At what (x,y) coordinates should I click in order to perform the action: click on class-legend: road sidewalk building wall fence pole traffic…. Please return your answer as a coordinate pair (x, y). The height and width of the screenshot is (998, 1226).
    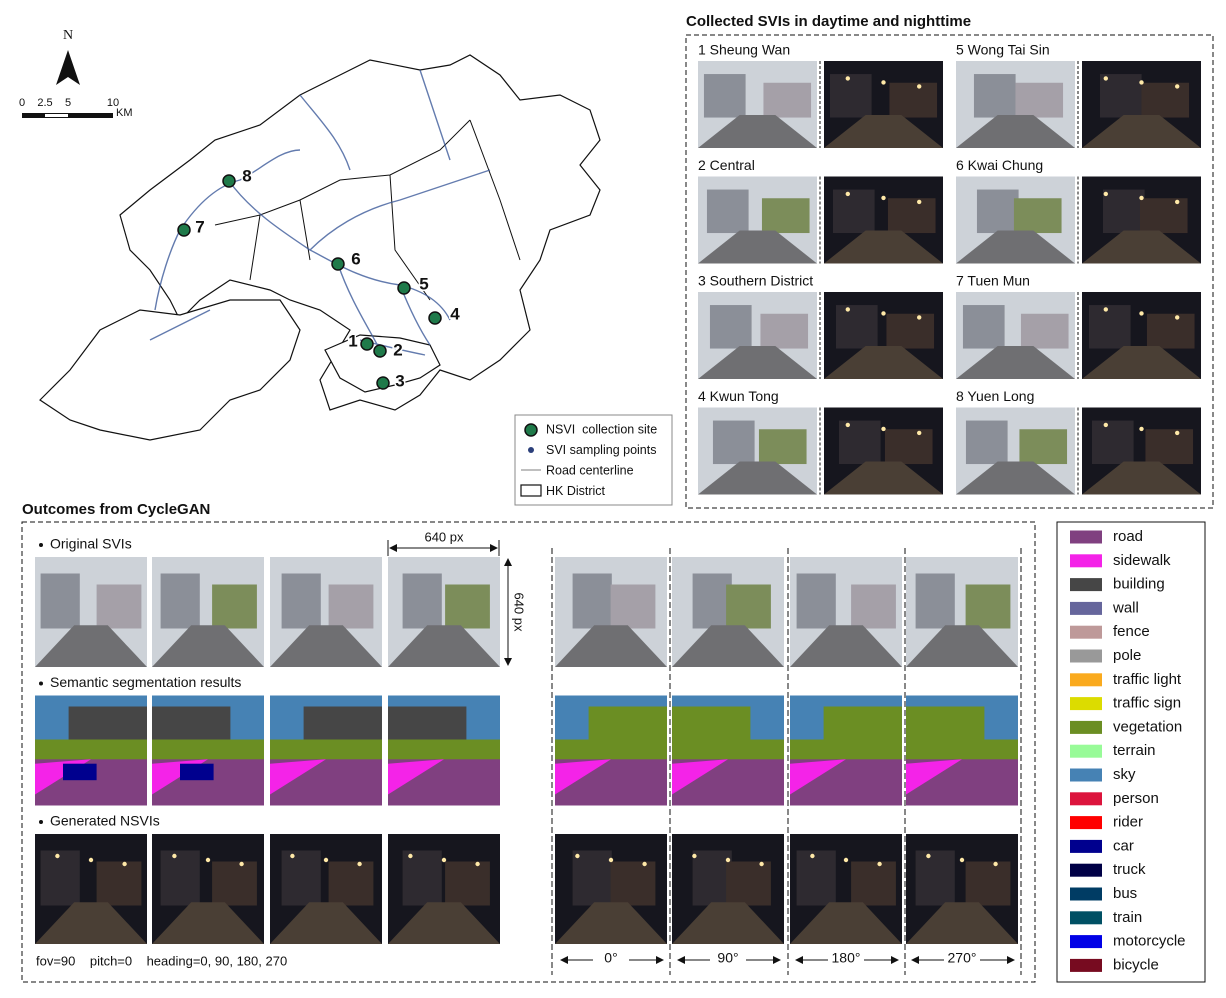
    Looking at the image, I should click on (1128, 750).